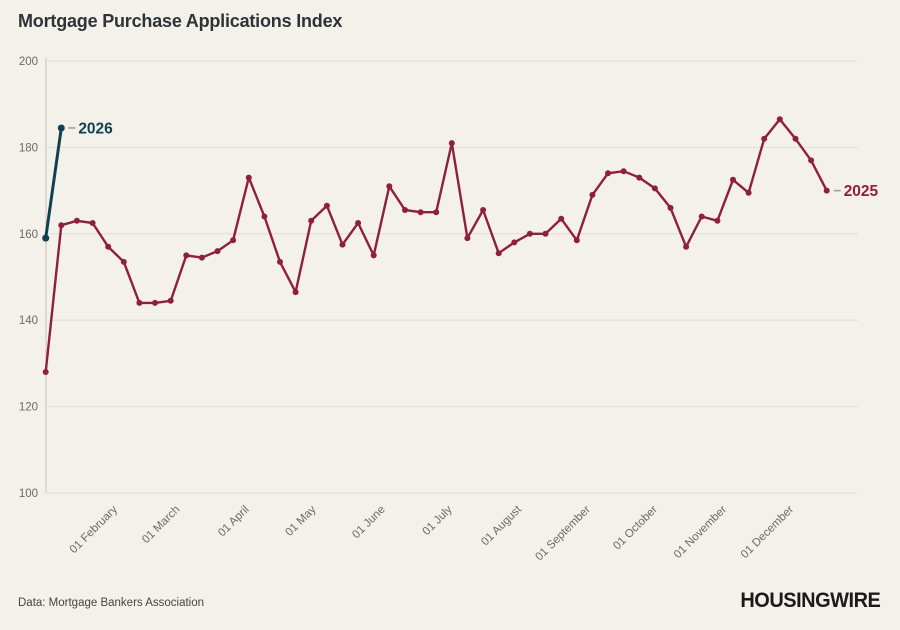 The height and width of the screenshot is (630, 900). Describe the element at coordinates (234, 522) in the screenshot. I see `x-tick-label: 01 April` at that location.